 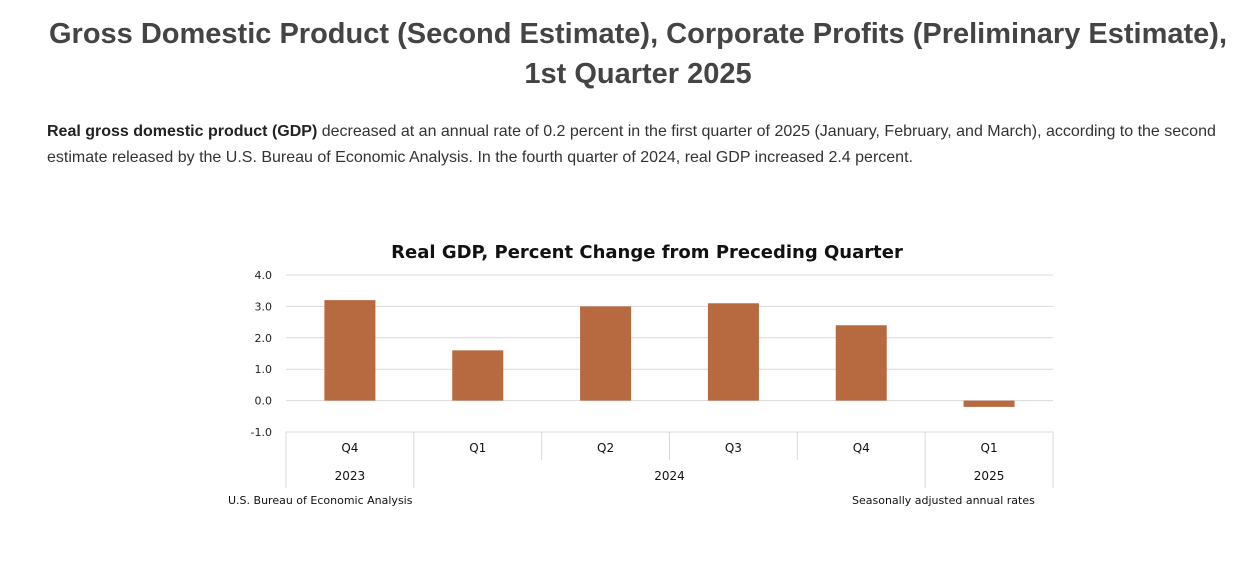 What do you see at coordinates (605, 448) in the screenshot?
I see `x-category-label: Q2` at bounding box center [605, 448].